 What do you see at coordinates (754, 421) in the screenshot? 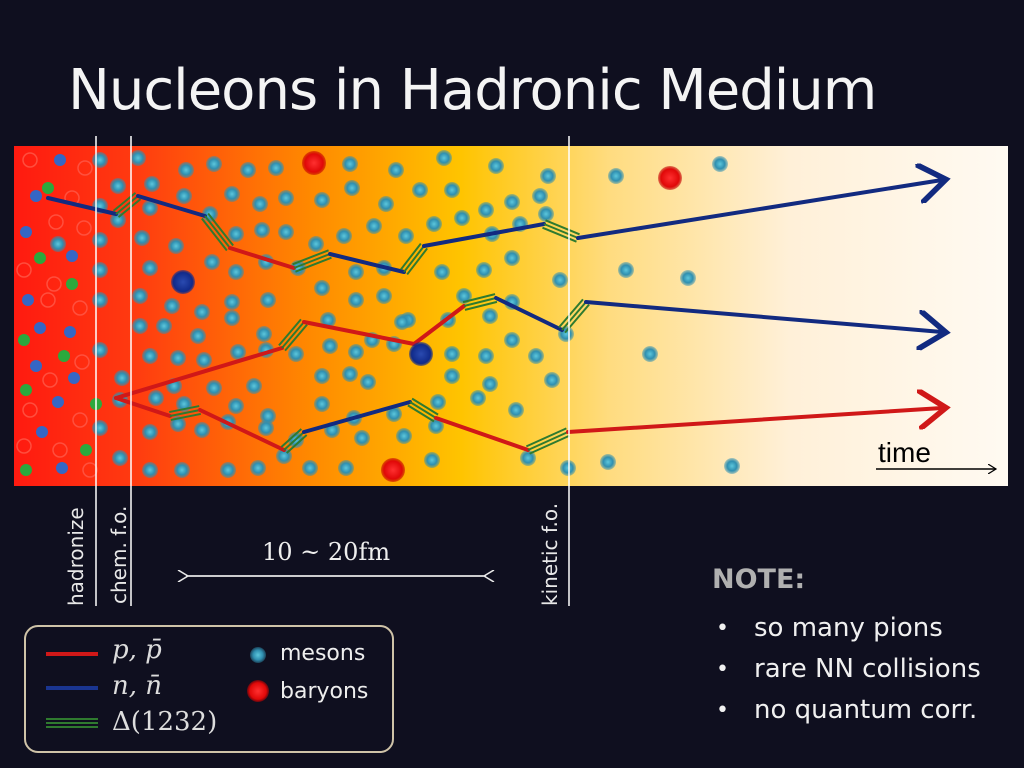
I see `proton-track-arrow` at bounding box center [754, 421].